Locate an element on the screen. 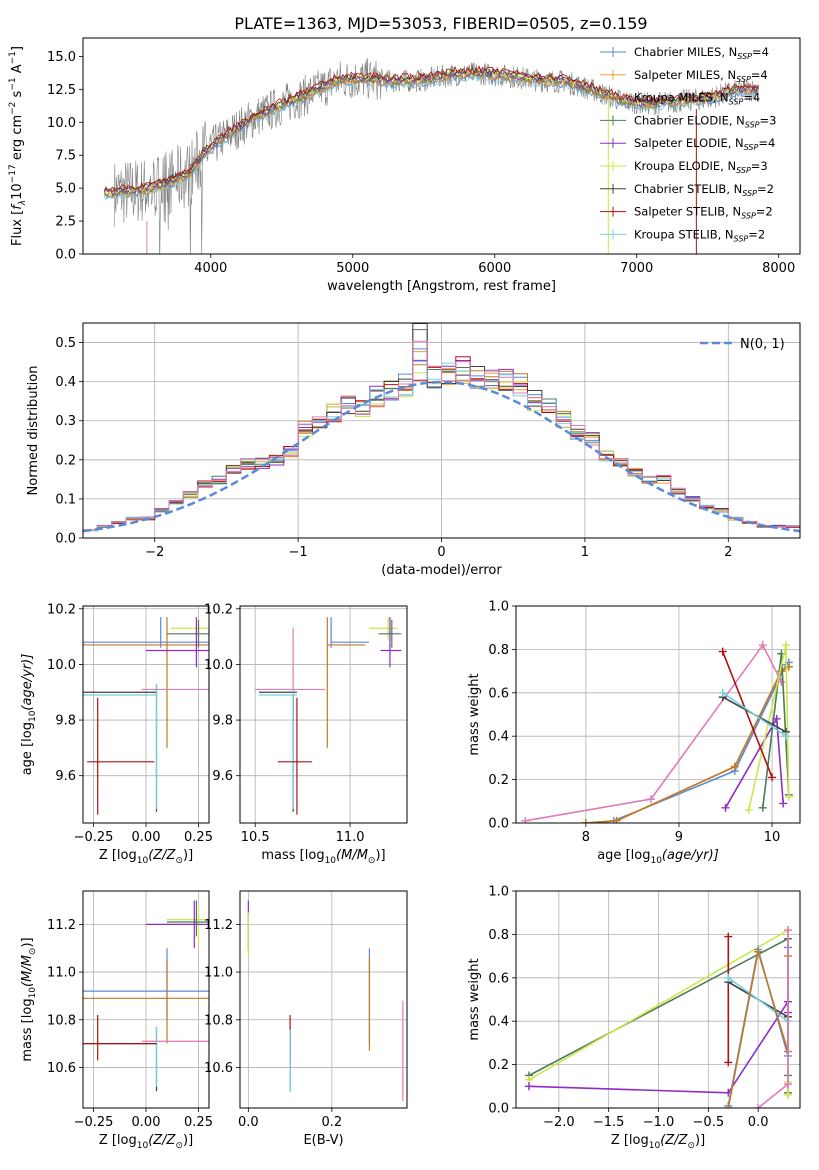 This screenshot has height=1170, width=819. label-part: Chabrier ELODIE, N is located at coordinates (689, 120).